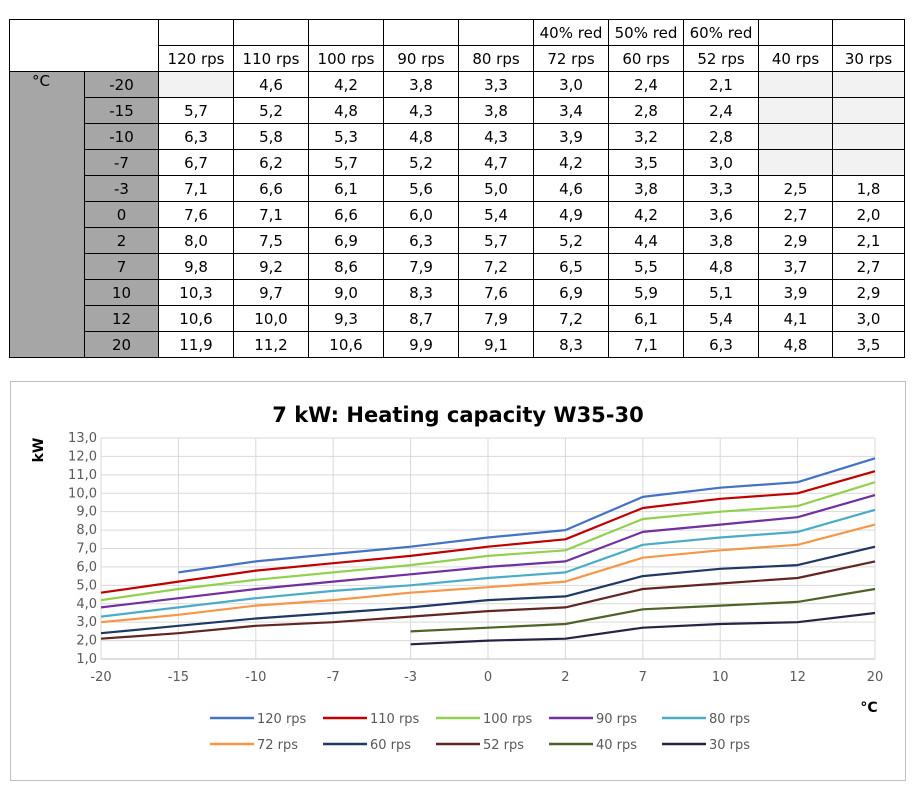 This screenshot has width=917, height=800. Describe the element at coordinates (868, 188) in the screenshot. I see `capacity-value-cell: 1,8` at that location.